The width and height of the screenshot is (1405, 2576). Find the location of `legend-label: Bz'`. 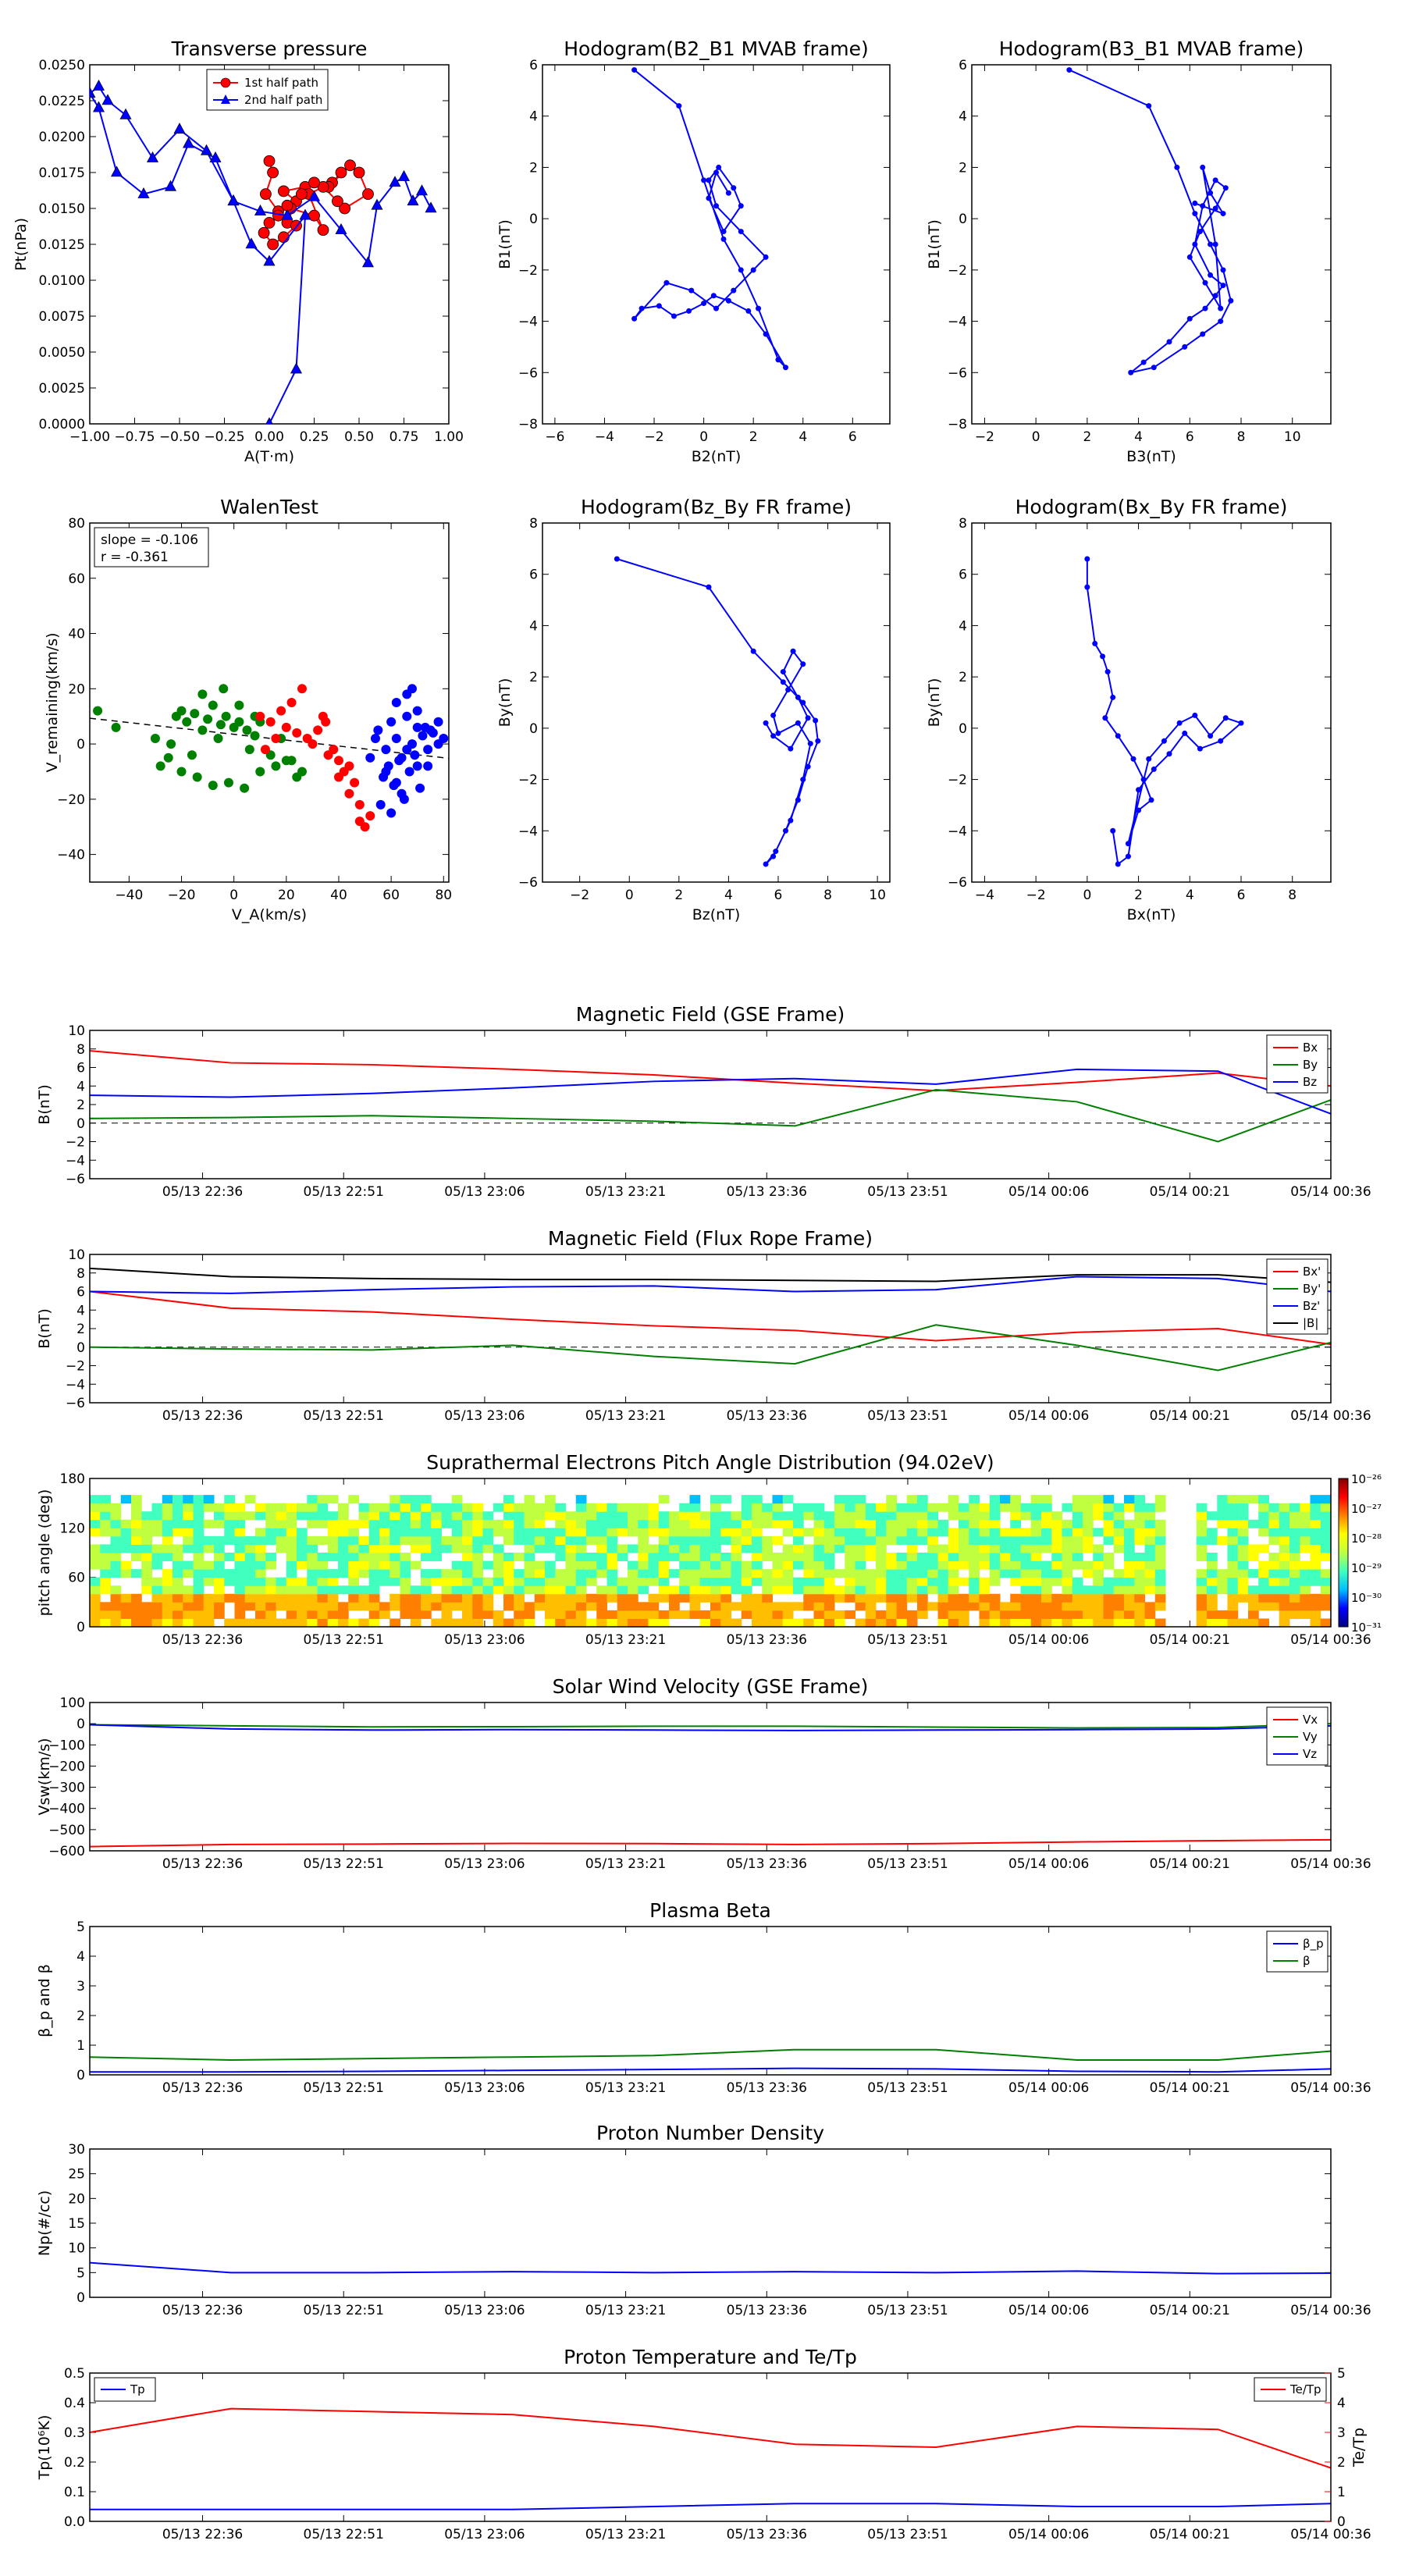

legend-label: Bz' is located at coordinates (1311, 1306).